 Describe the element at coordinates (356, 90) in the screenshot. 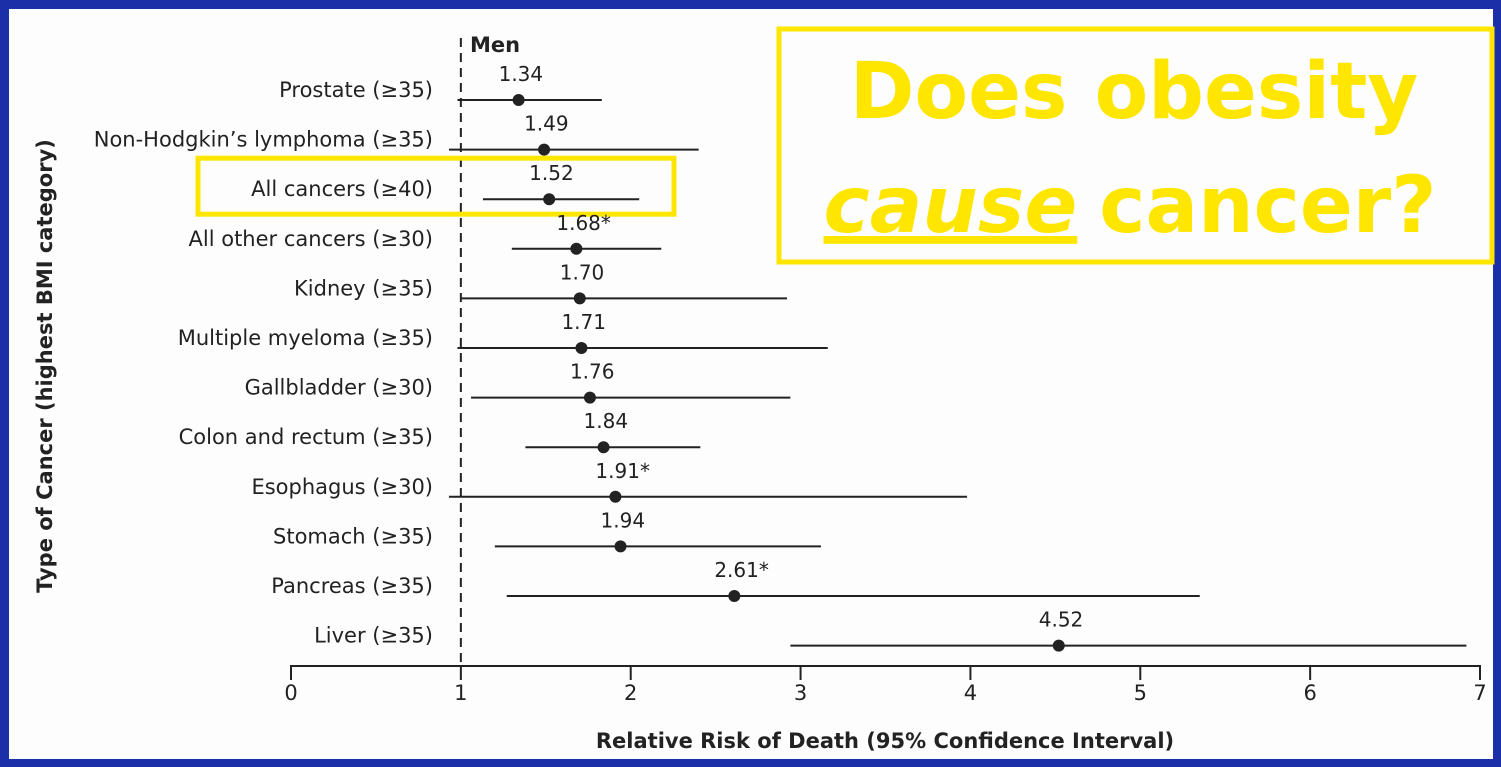

I see `category-label: Prostate (≥35)` at that location.